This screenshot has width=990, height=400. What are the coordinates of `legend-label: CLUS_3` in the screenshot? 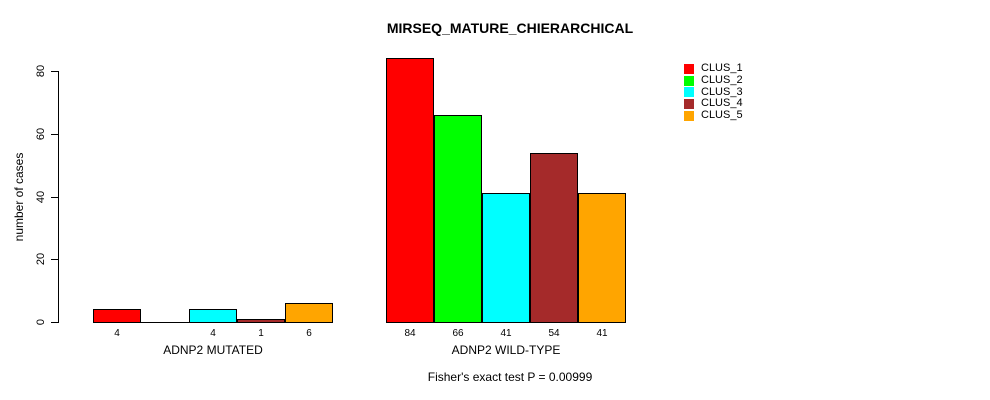 It's located at (722, 91).